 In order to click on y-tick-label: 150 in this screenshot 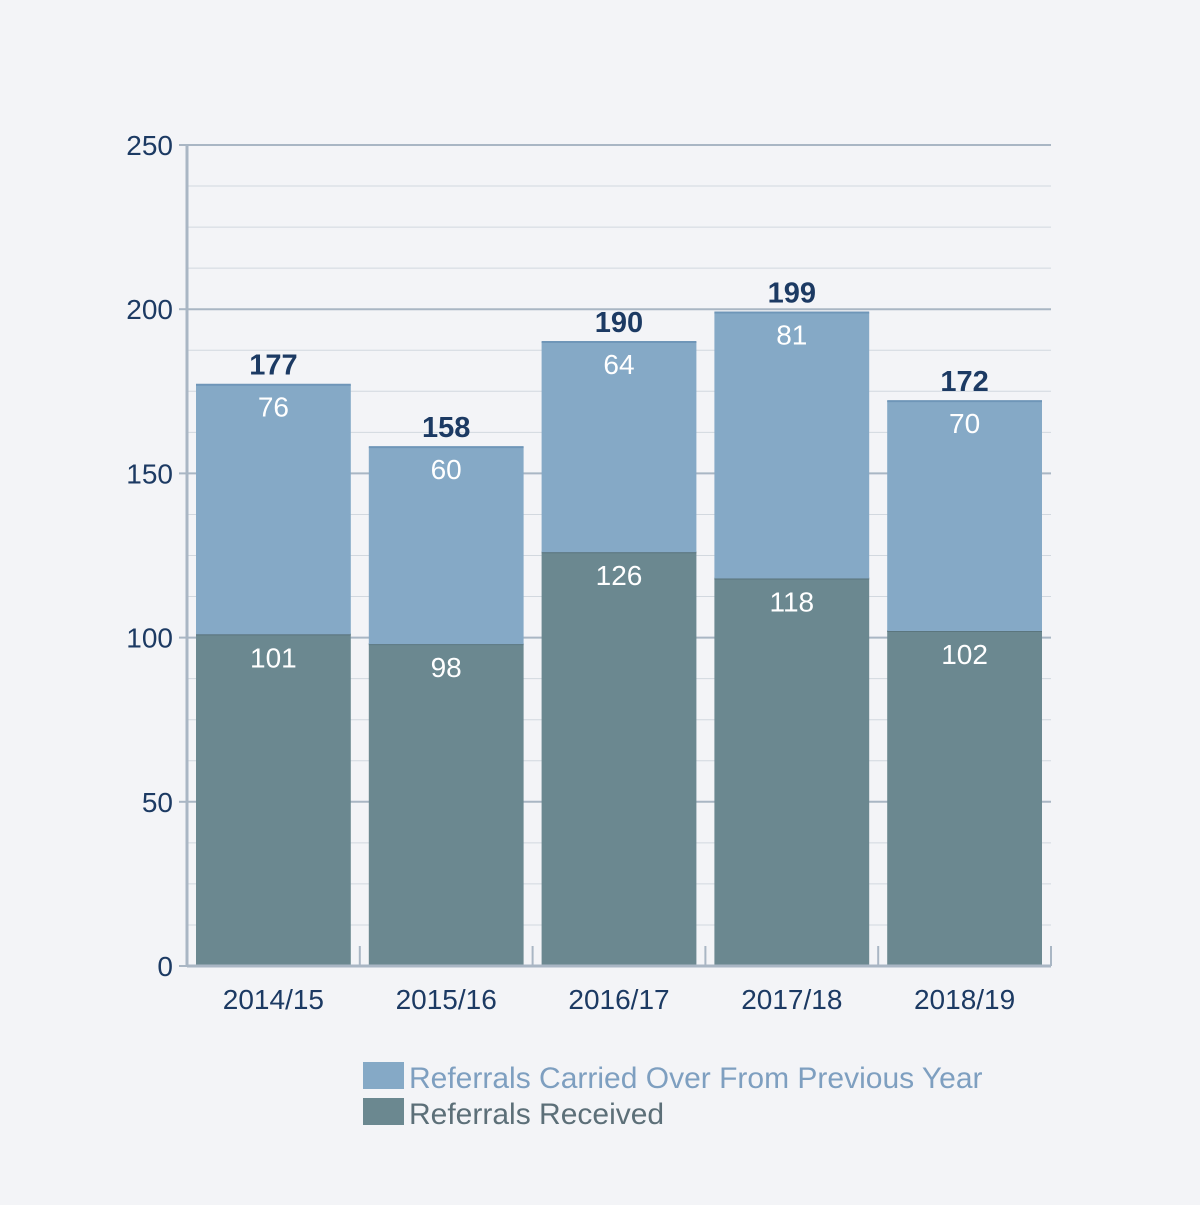, I will do `click(149, 473)`.